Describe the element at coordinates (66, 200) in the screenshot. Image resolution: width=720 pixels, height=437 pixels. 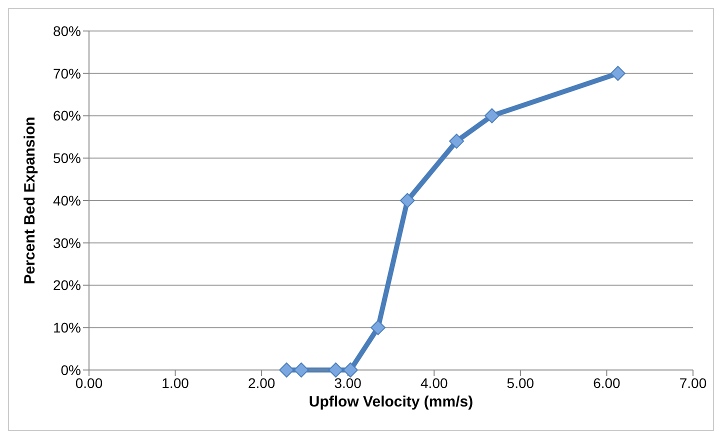
I see `y-tick-label: 40%` at that location.